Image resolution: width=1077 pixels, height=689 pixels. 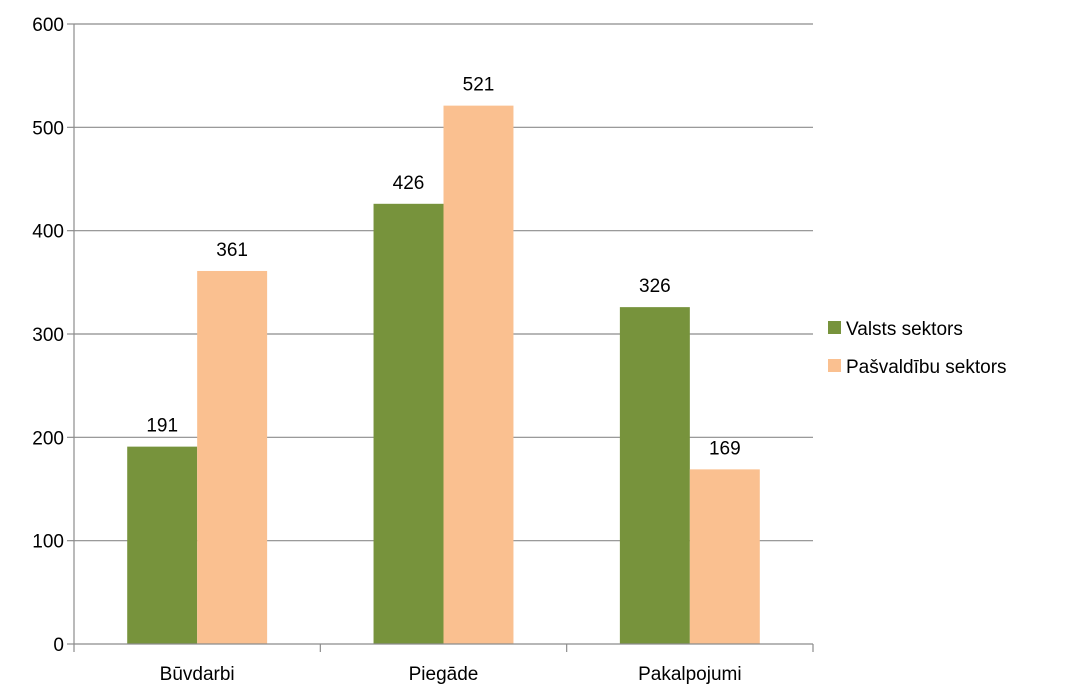 What do you see at coordinates (926, 367) in the screenshot?
I see `legend-label: Pašvaldību sektors` at bounding box center [926, 367].